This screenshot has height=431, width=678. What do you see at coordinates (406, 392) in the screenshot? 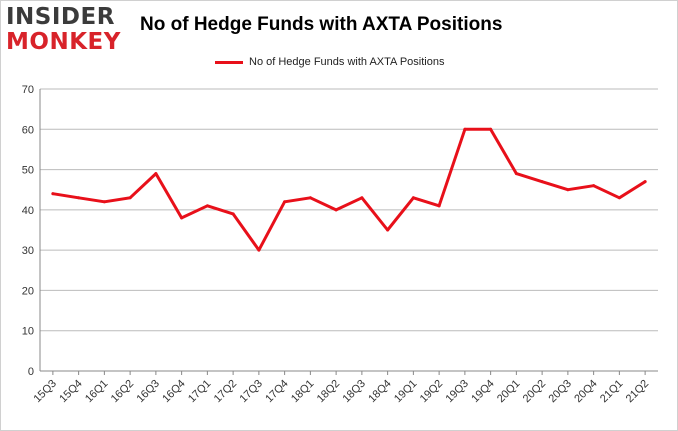
I see `x-tick-label: 19Q1` at bounding box center [406, 392].